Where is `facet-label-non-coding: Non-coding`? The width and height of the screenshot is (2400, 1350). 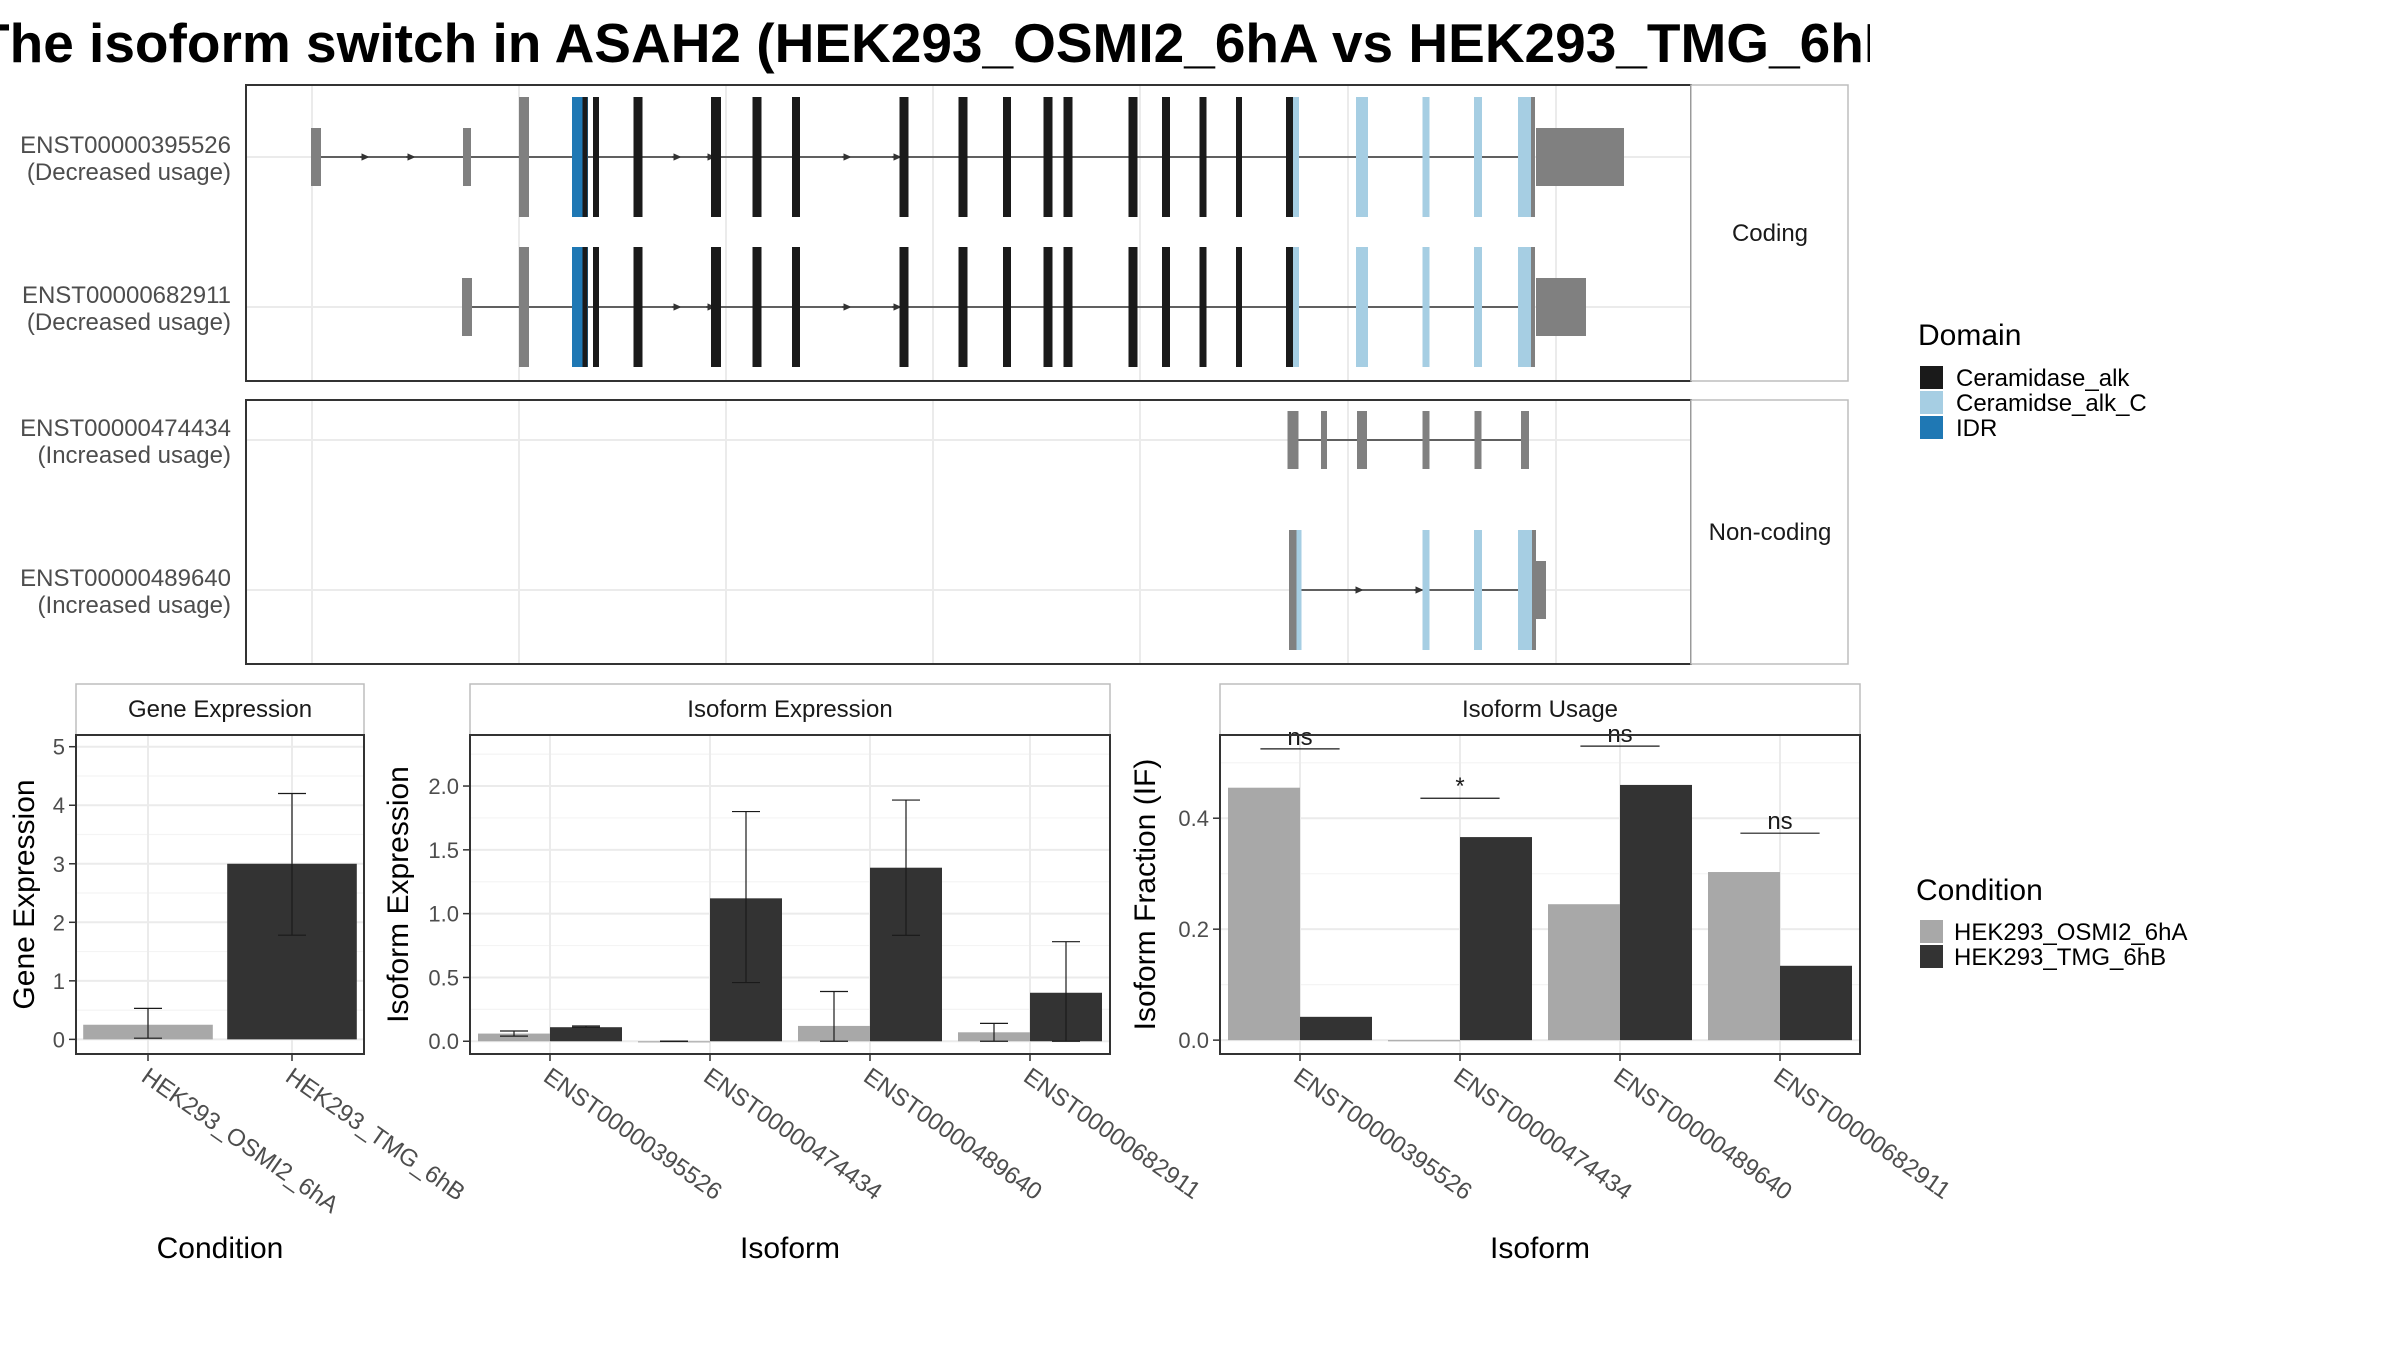 facet-label-non-coding: Non-coding is located at coordinates (1770, 532).